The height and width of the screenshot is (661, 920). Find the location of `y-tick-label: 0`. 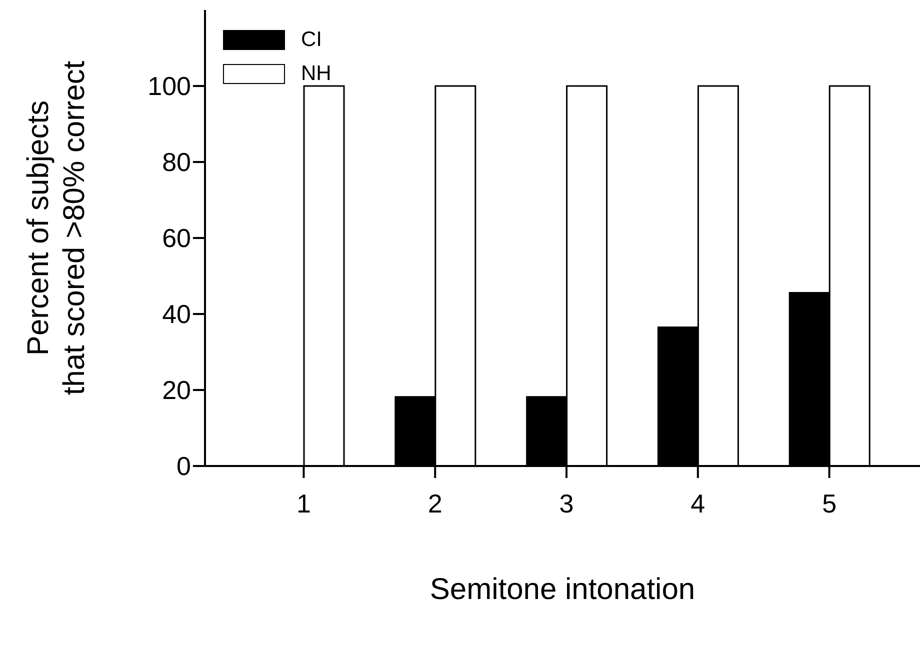

y-tick-label: 0 is located at coordinates (183, 466).